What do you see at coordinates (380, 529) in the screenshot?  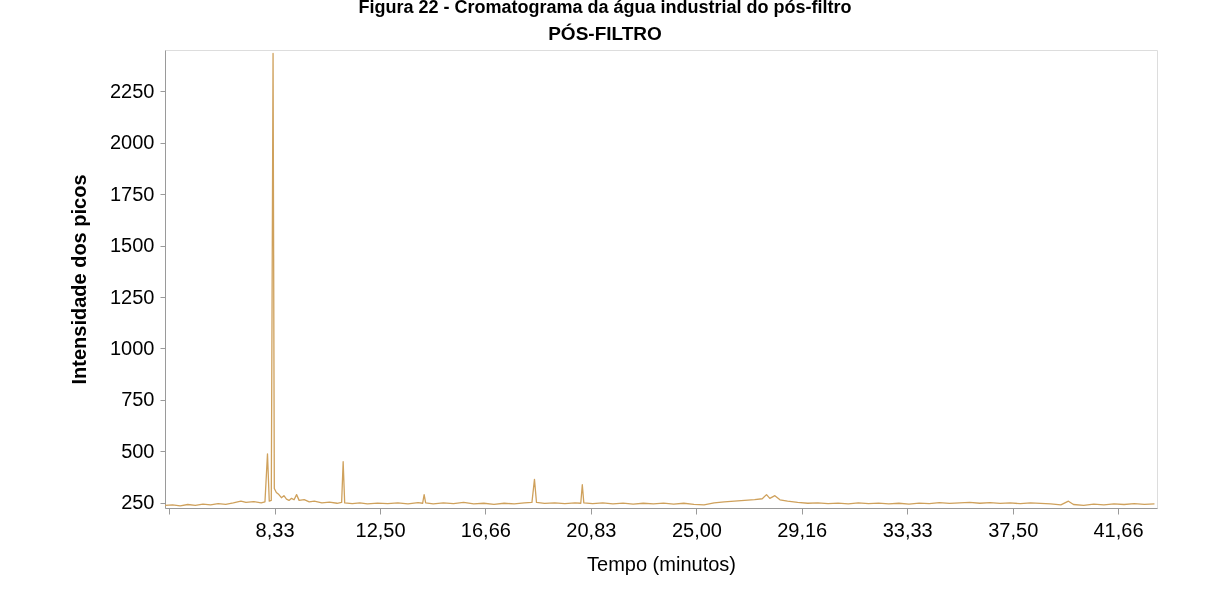 I see `x-tick-label: 12,50` at bounding box center [380, 529].